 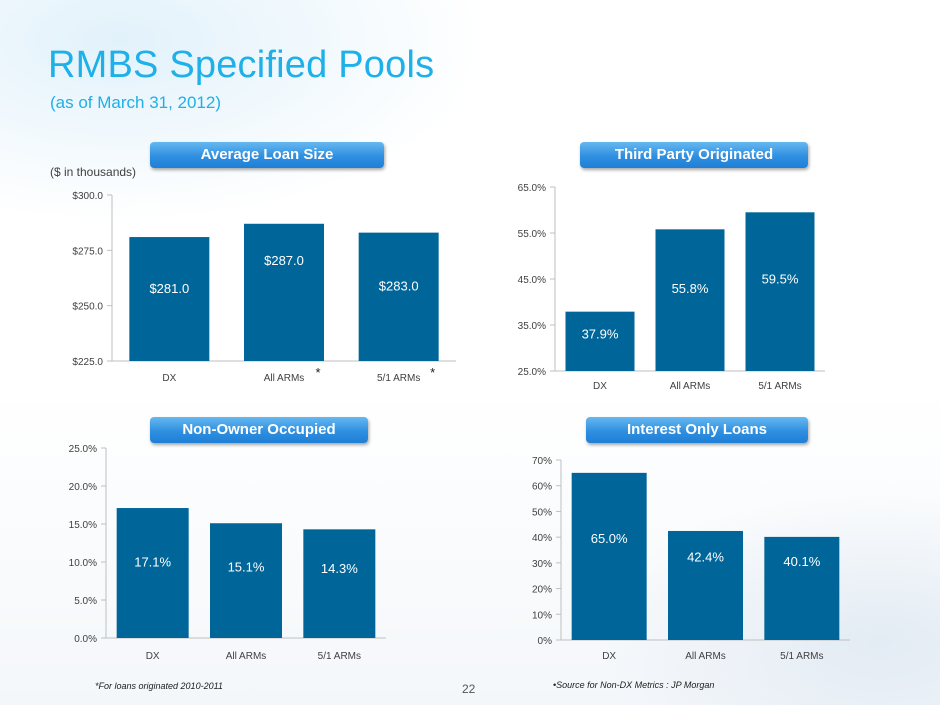 What do you see at coordinates (267, 155) in the screenshot?
I see `chart-title-pill-loan-size: Average Loan Size` at bounding box center [267, 155].